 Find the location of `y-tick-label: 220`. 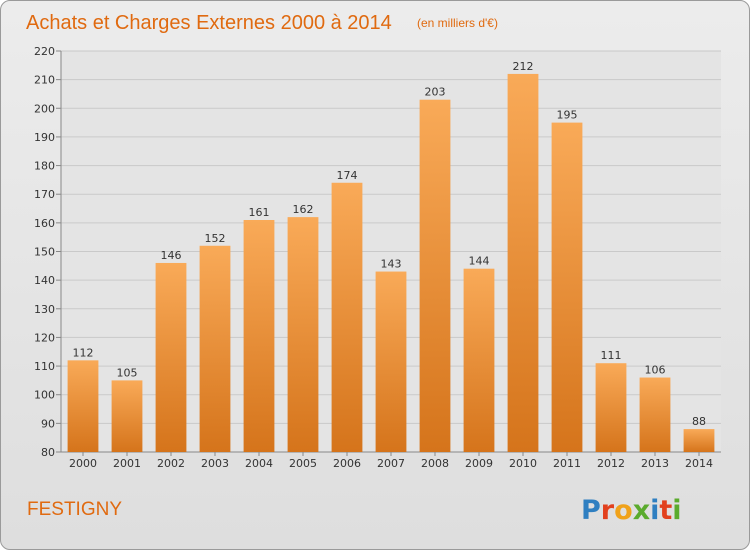

y-tick-label: 220 is located at coordinates (44, 51).